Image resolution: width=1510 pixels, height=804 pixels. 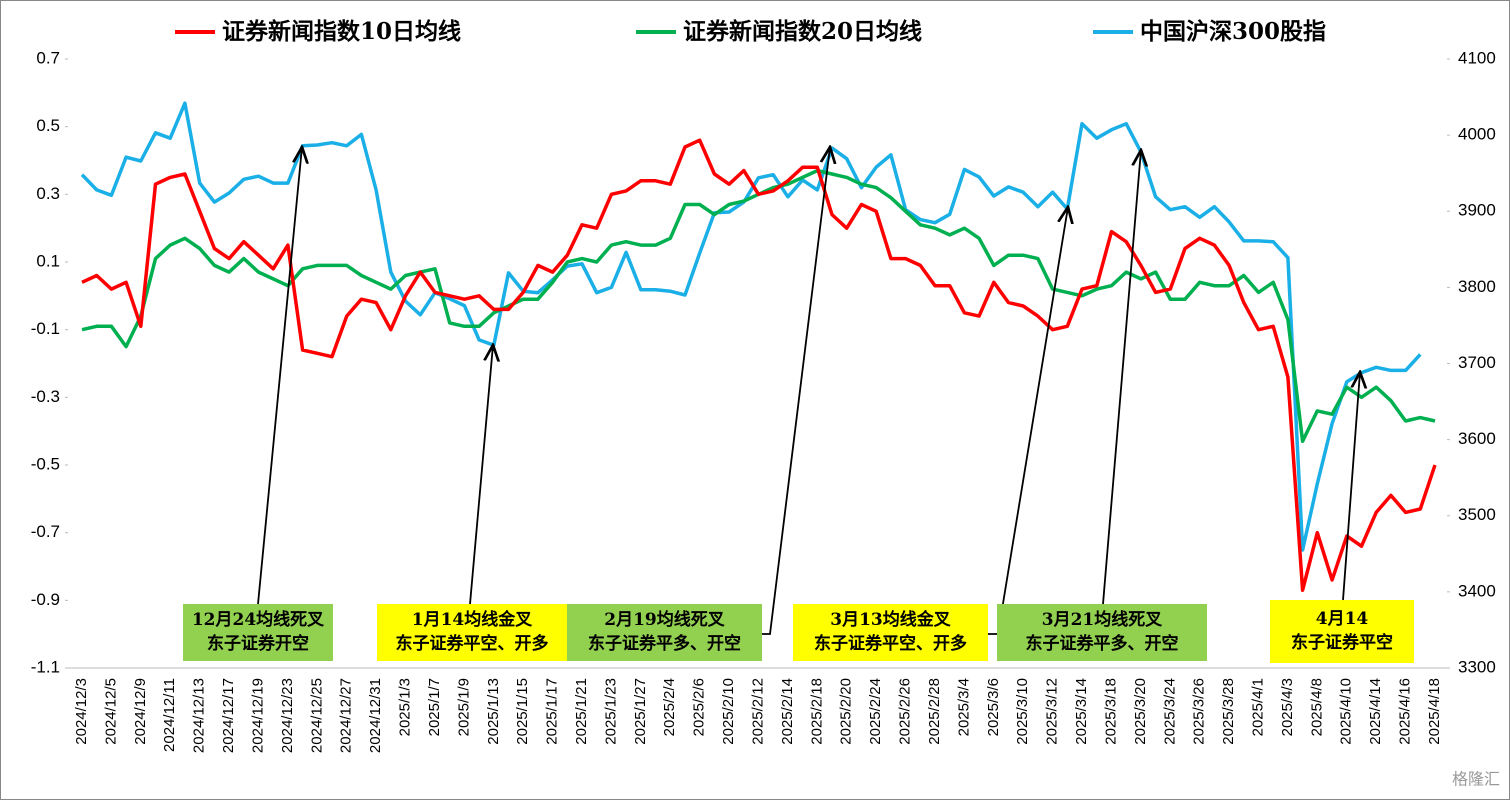 What do you see at coordinates (757, 711) in the screenshot?
I see `x-tick-label: 2025/2/12` at bounding box center [757, 711].